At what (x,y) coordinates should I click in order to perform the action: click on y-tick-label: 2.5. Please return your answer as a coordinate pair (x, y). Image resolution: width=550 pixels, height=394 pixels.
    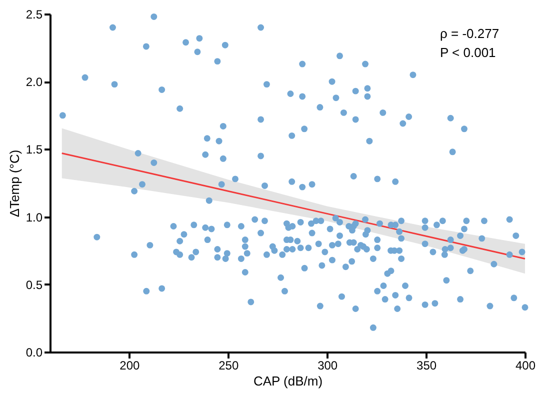
    Looking at the image, I should click on (34, 15).